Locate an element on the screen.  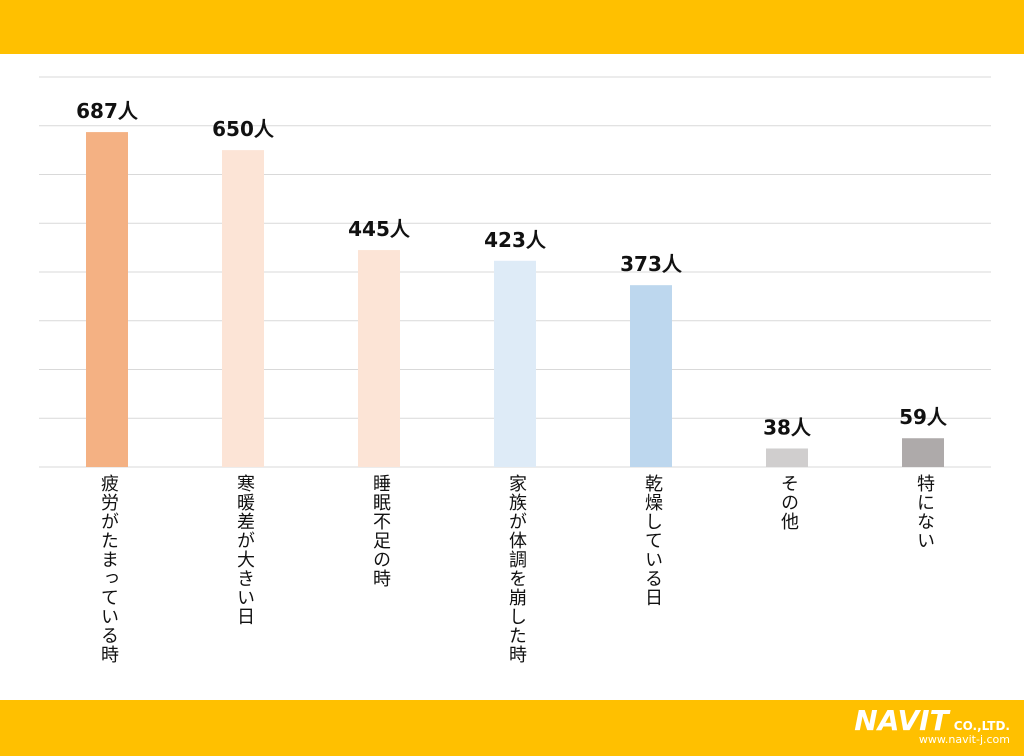
logo: NAVIT CO.,LTD. www.navit-j.com is located at coordinates (932, 725).